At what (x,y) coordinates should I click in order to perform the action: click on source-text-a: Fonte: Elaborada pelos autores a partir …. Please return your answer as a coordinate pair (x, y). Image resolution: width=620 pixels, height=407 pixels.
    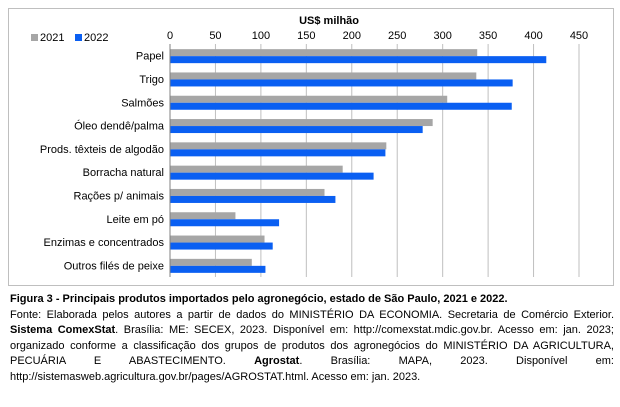
    Looking at the image, I should click on (312, 314).